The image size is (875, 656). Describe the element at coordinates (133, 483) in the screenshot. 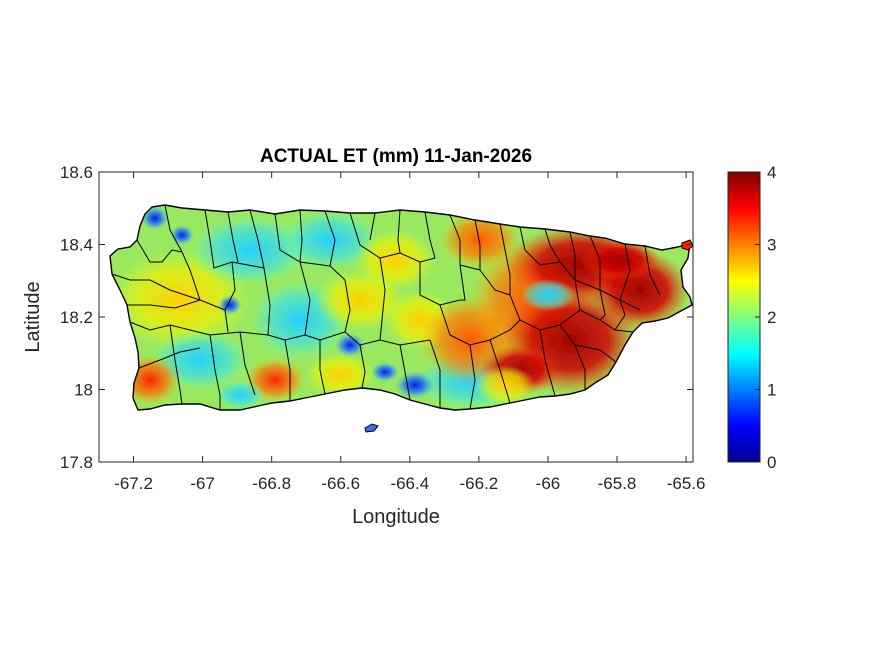

I see `x-tick-label: -67.2` at that location.